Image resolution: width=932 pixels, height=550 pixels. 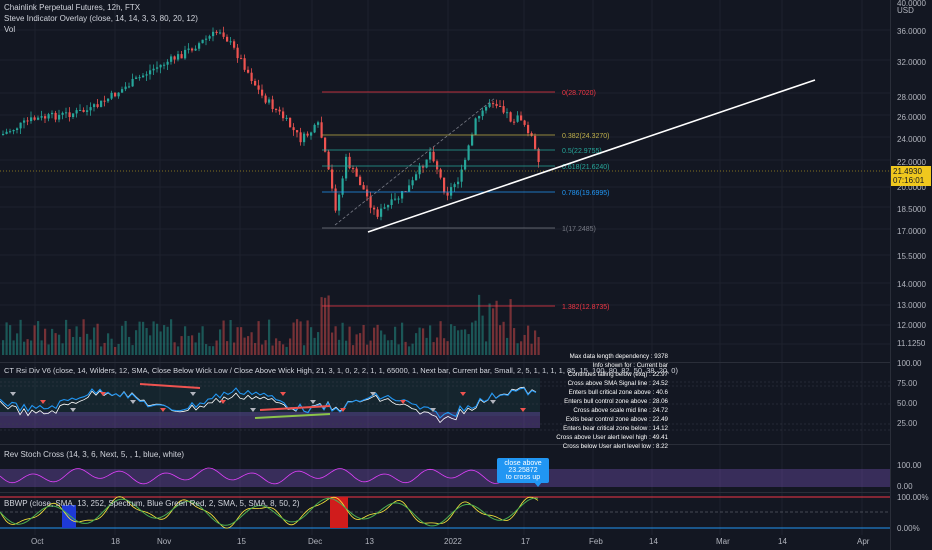 I want to click on volume-legend: Vol, so click(x=10, y=29).